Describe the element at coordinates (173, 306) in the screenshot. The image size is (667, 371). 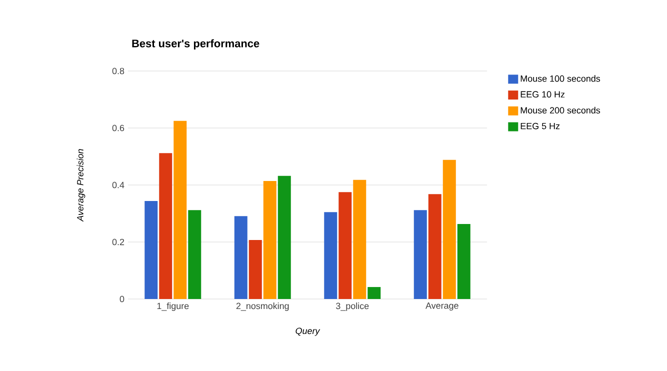
I see `x-tick-label: 1_figure` at that location.